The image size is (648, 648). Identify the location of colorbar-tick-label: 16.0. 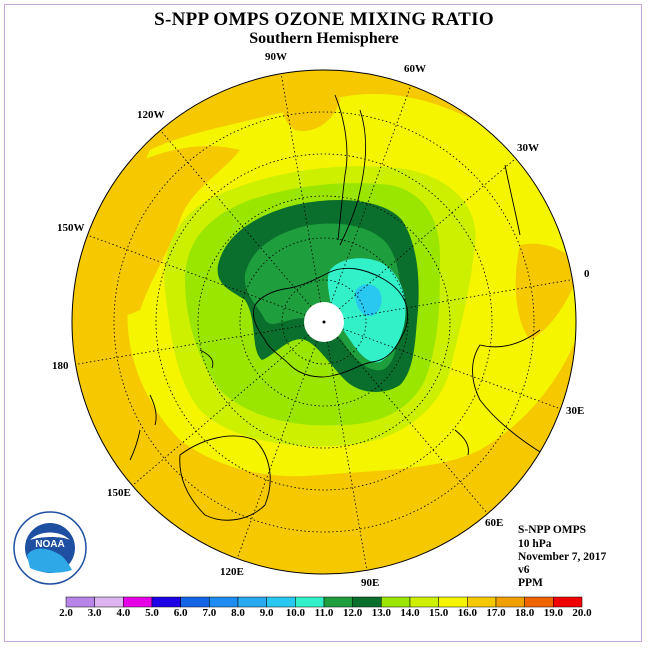
(467, 613).